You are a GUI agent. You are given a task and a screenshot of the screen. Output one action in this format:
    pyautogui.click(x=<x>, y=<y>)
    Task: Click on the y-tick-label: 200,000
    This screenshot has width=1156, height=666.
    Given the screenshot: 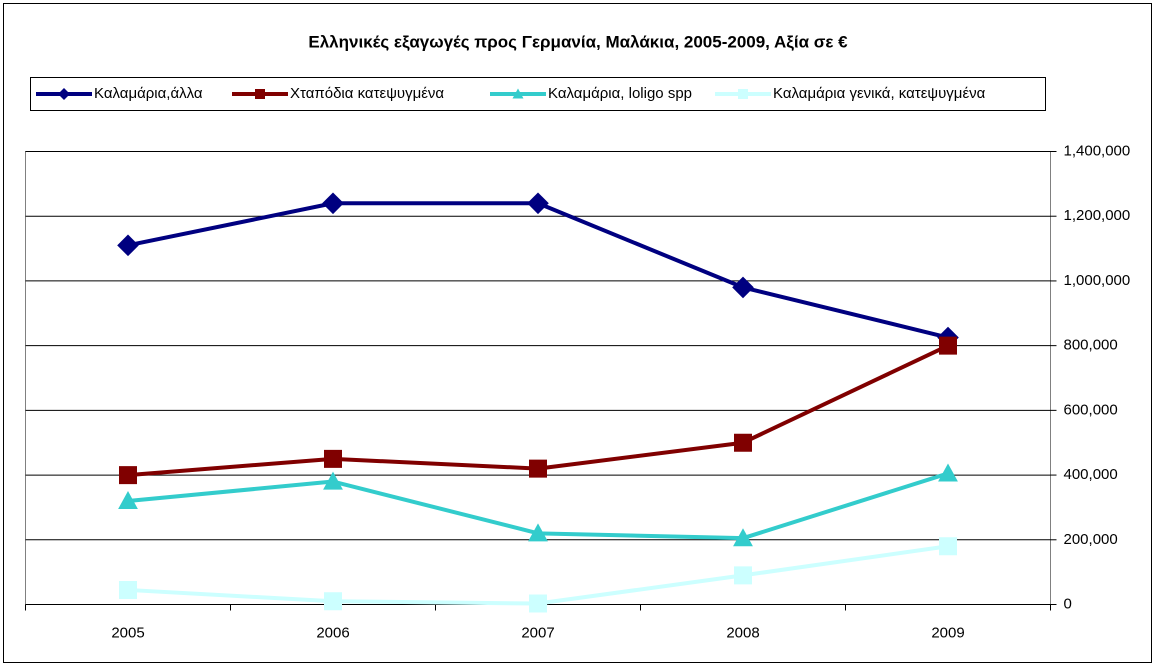 What is the action you would take?
    pyautogui.click(x=1091, y=539)
    